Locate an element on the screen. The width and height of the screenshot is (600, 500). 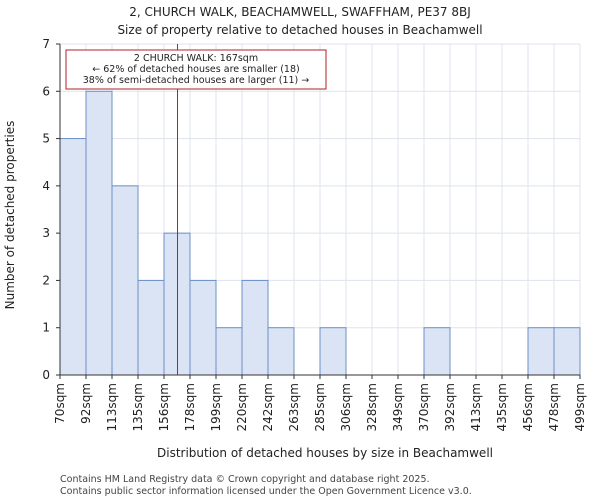
x-tick-label: 392sqm is located at coordinates (450, 407).